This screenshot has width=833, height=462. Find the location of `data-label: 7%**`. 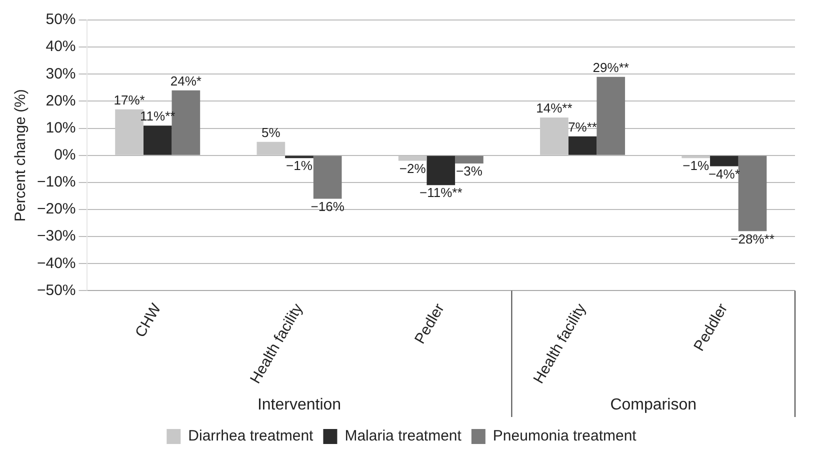

data-label: 7%** is located at coordinates (582, 127).